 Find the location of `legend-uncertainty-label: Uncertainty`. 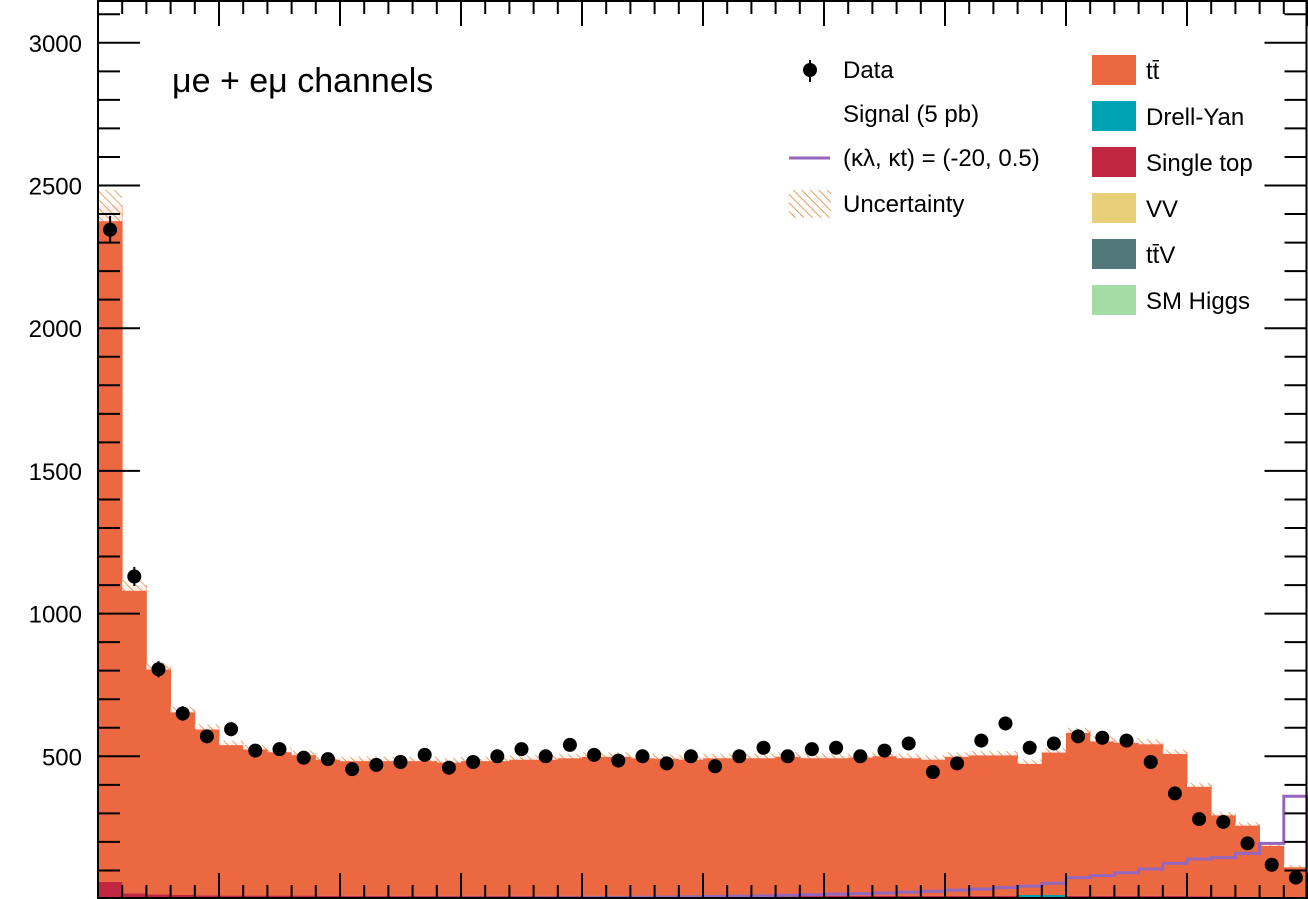

legend-uncertainty-label: Uncertainty is located at coordinates (903, 204).